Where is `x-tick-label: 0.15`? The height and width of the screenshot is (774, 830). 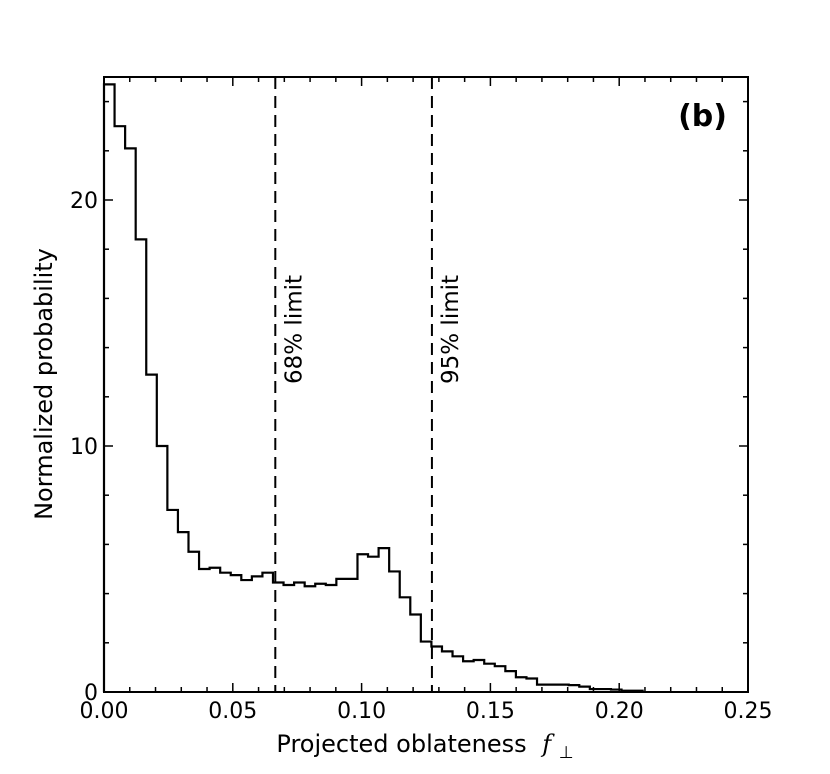
x-tick-label: 0.15 is located at coordinates (490, 711).